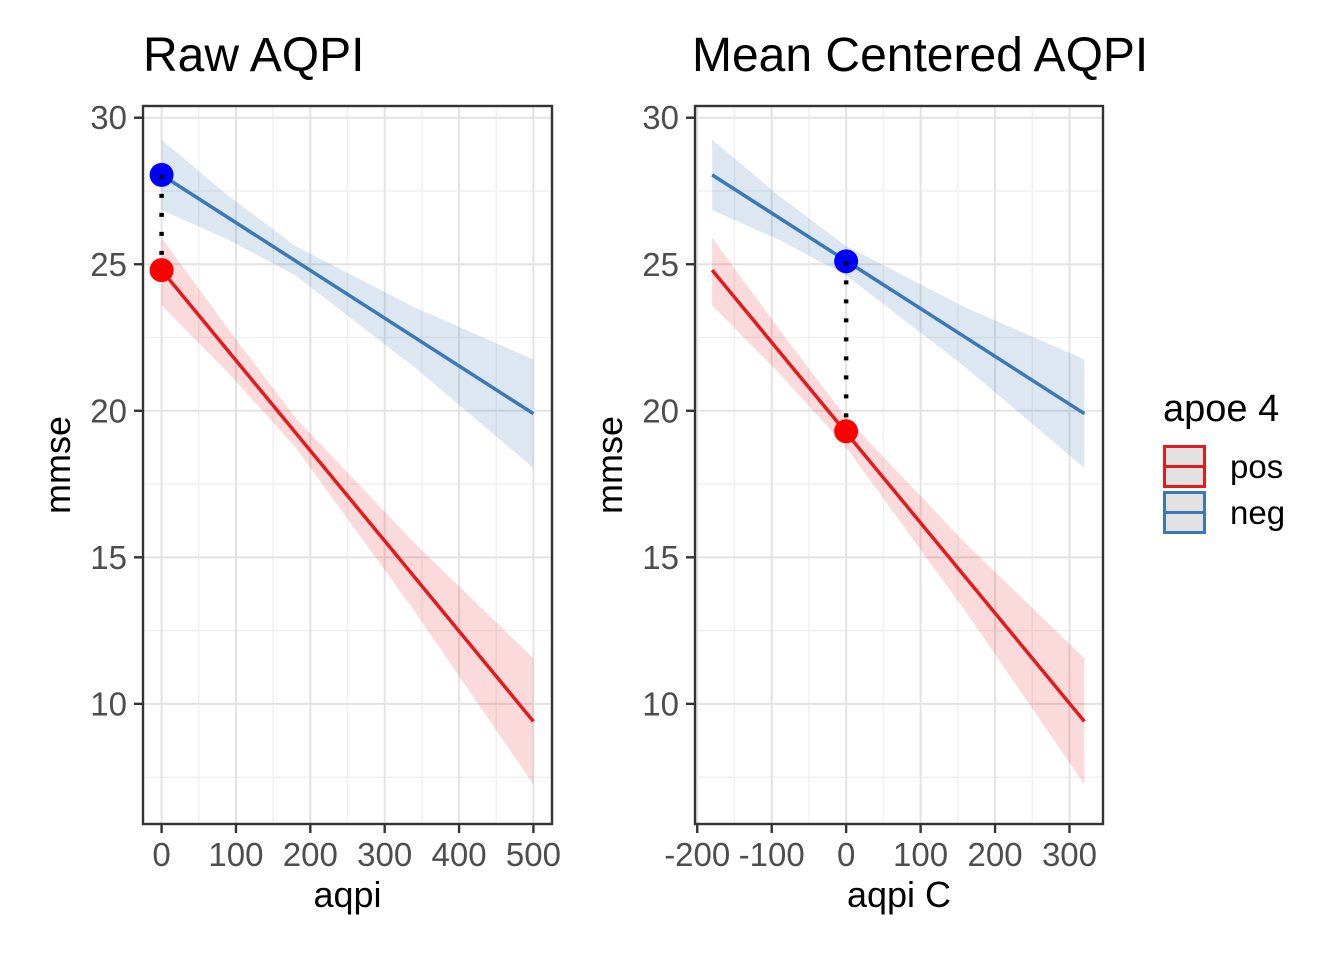 This screenshot has width=1344, height=960. What do you see at coordinates (459, 854) in the screenshot?
I see `x-tick-label: 400` at bounding box center [459, 854].